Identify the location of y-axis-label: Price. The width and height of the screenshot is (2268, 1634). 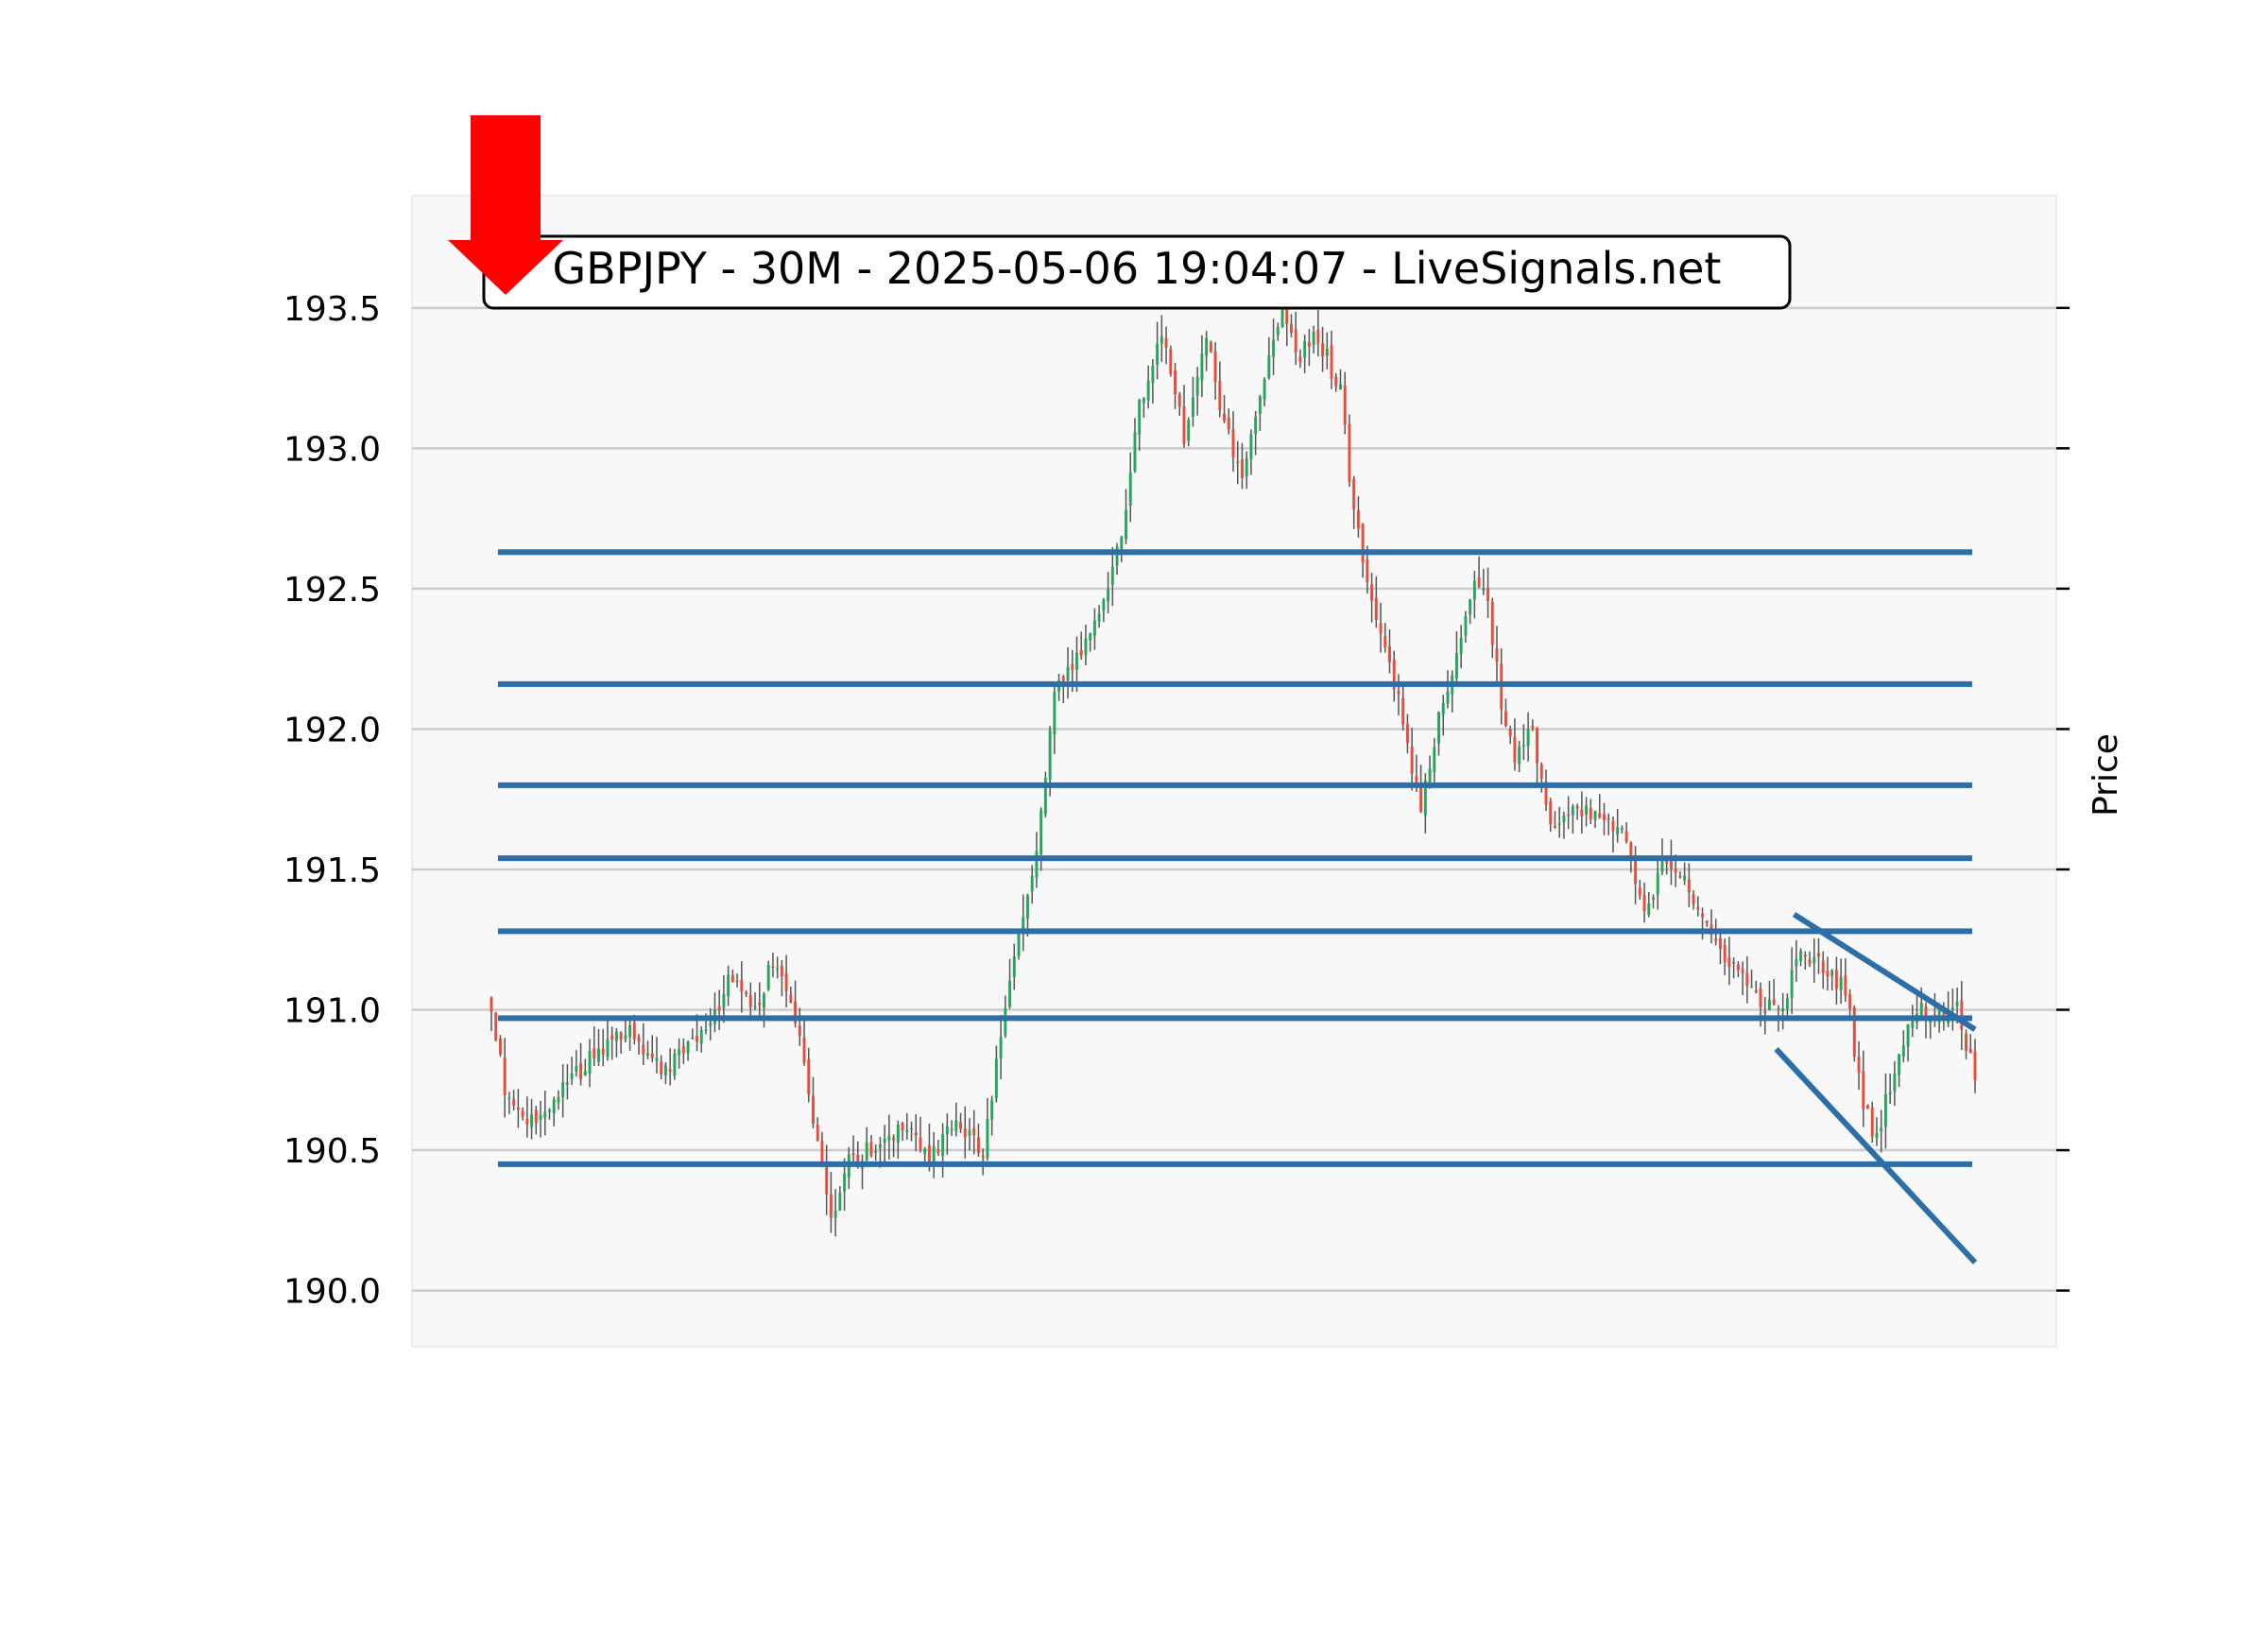
(2106, 775).